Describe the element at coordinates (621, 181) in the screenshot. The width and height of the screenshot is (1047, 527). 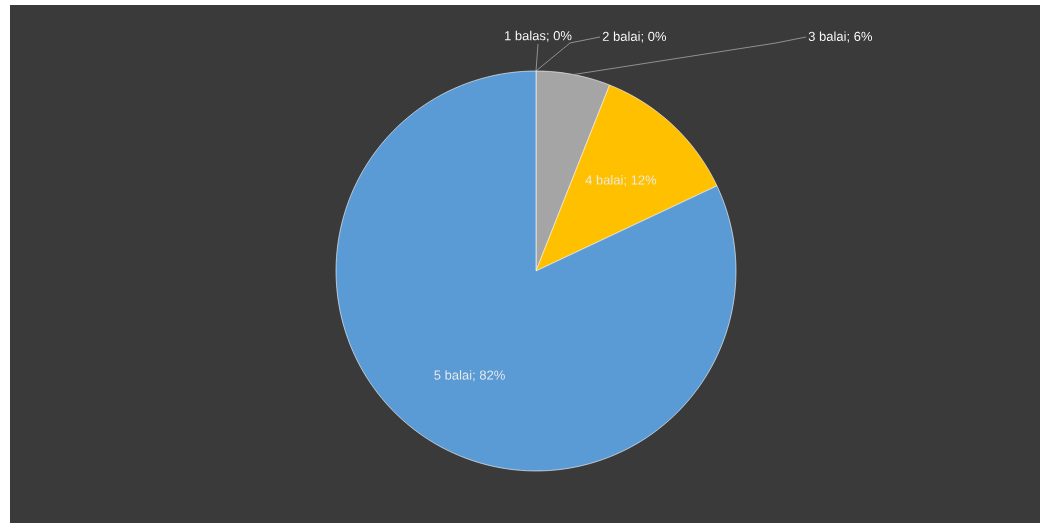
I see `slice-label: 4 balai; 12%` at that location.